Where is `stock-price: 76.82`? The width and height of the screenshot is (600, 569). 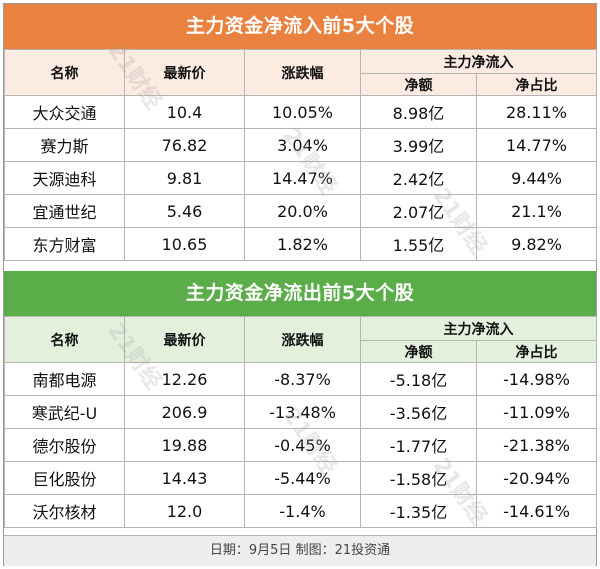 stock-price: 76.82 is located at coordinates (184, 145).